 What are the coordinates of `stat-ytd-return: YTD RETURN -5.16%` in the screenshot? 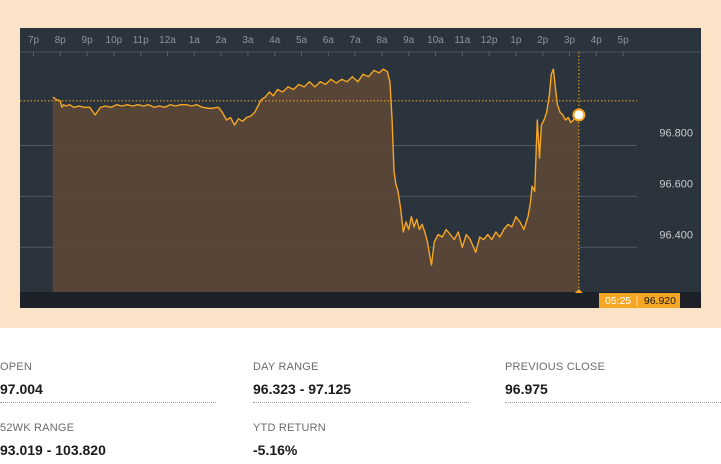 It's located at (361, 440).